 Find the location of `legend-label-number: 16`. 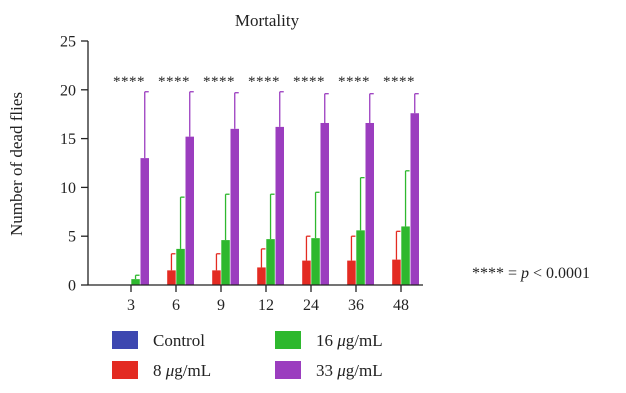

legend-label-number: 16 is located at coordinates (326, 340).